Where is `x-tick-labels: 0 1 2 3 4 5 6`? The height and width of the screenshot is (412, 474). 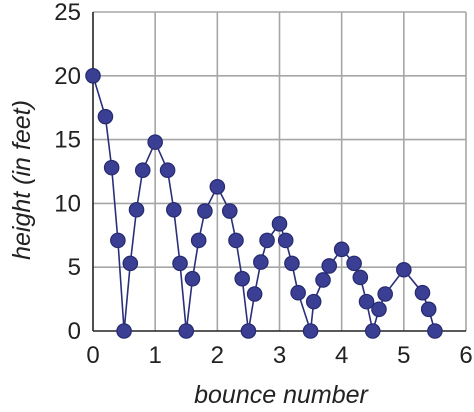 x-tick-labels: 0 1 2 3 4 5 6 is located at coordinates (279, 355).